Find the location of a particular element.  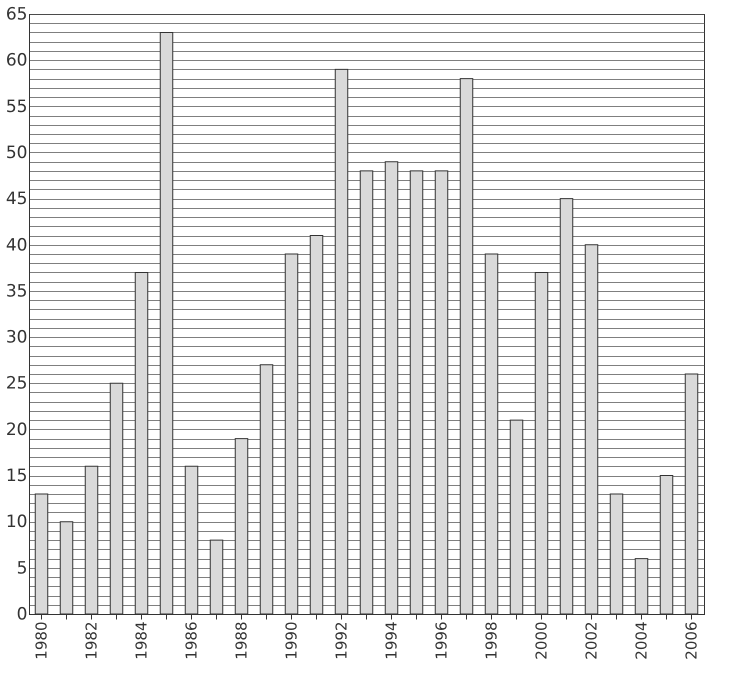

x-tick-label: 1988 is located at coordinates (241, 641).